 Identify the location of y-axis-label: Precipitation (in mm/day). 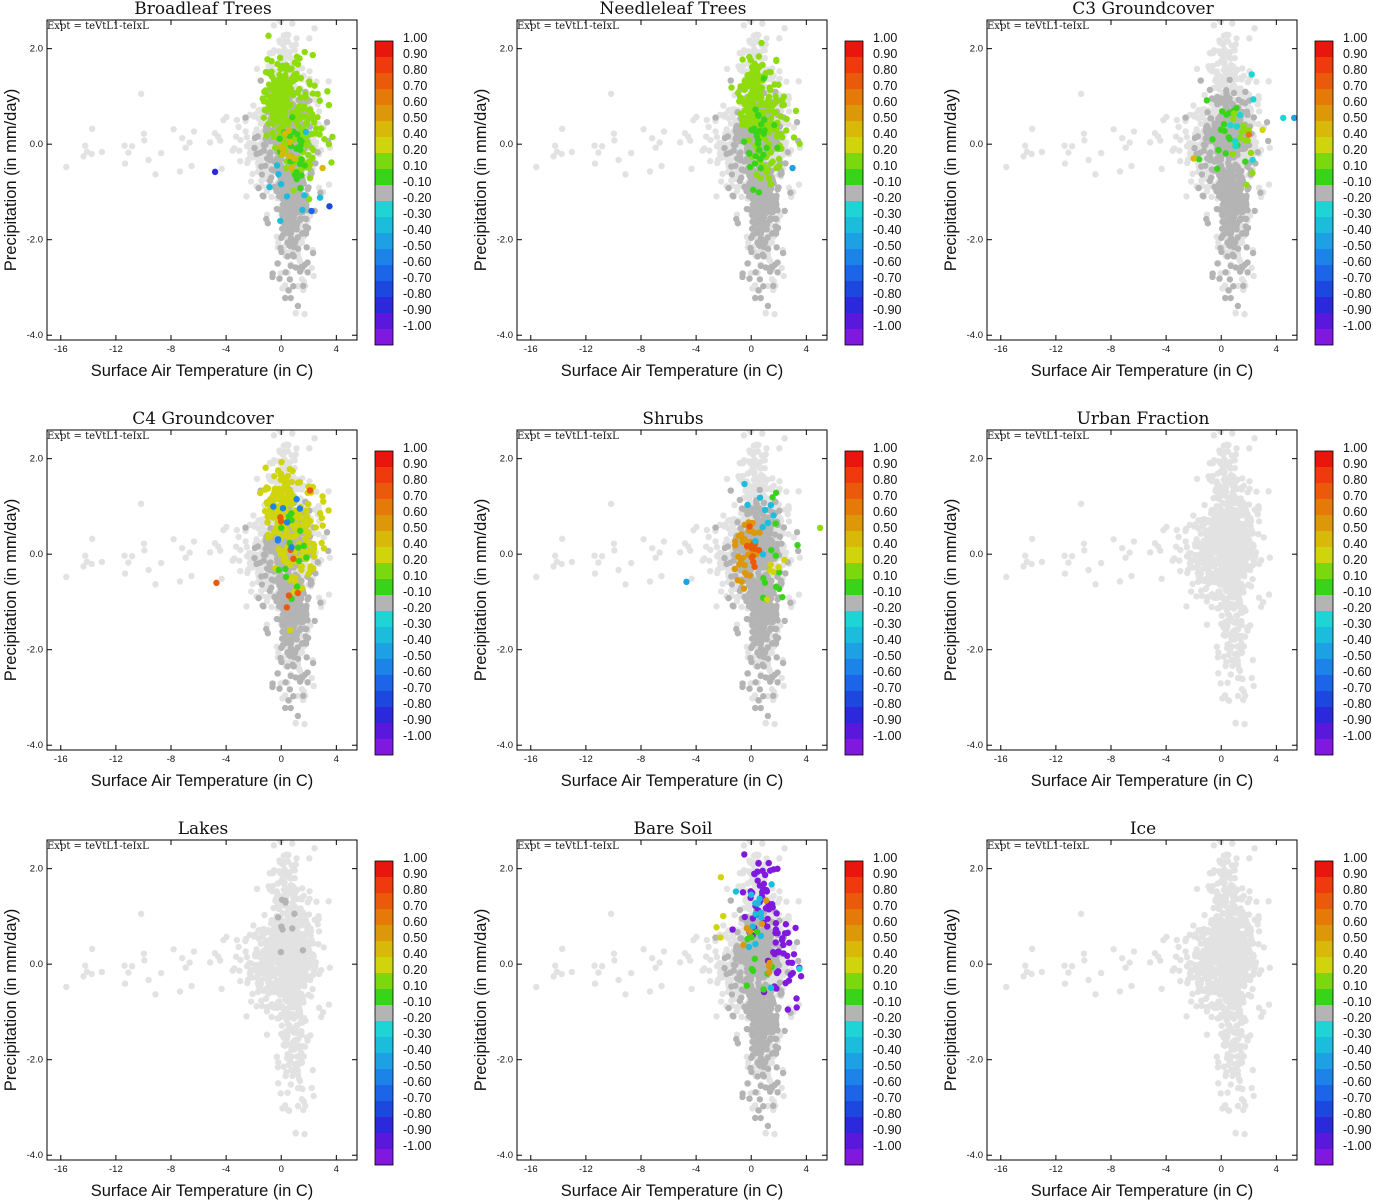
(481, 180).